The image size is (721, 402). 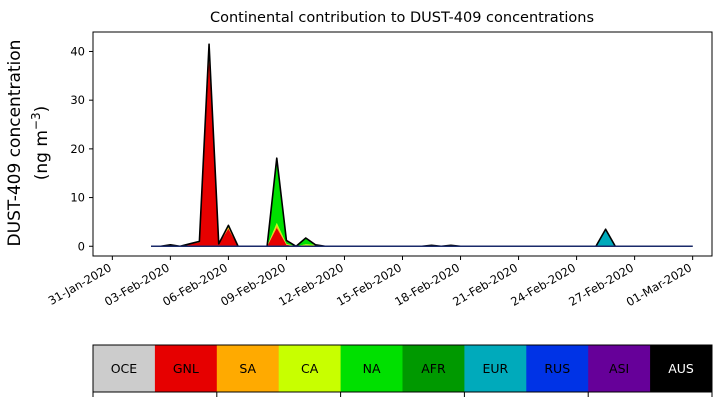 I want to click on legend-label-asi: ASI, so click(x=619, y=368).